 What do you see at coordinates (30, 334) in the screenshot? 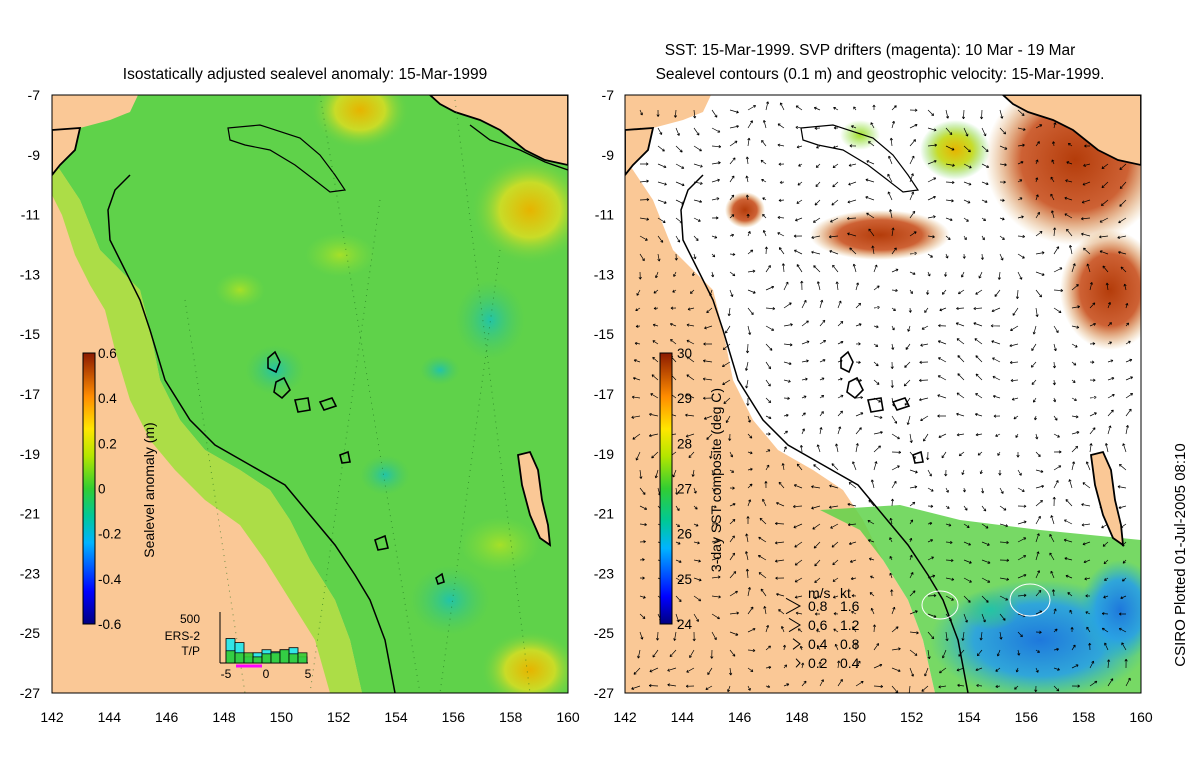
I see `lat-tick-label: -15` at bounding box center [30, 334].